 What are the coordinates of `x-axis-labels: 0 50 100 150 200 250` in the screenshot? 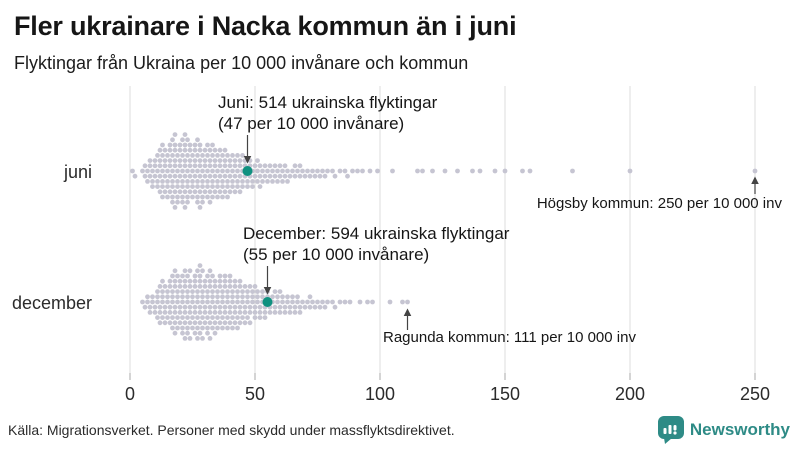 It's located at (447, 394).